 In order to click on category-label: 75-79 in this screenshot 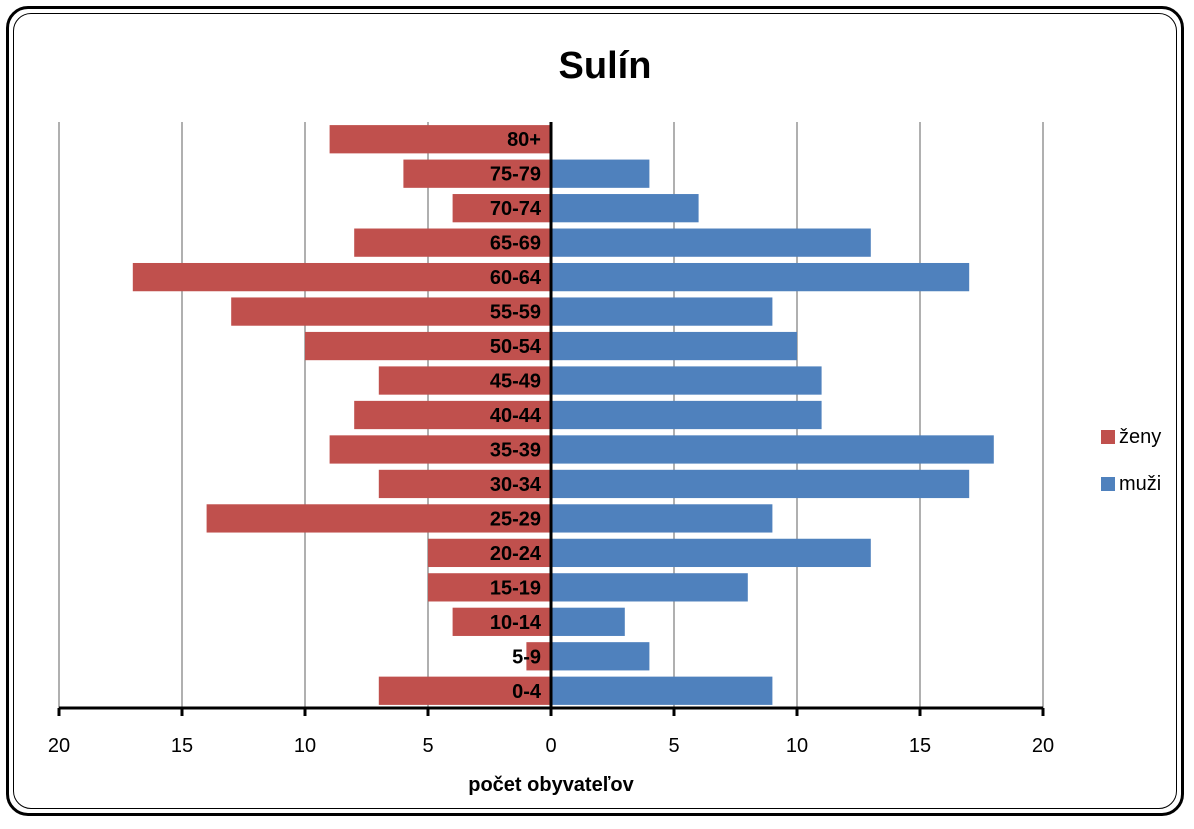, I will do `click(515, 175)`.